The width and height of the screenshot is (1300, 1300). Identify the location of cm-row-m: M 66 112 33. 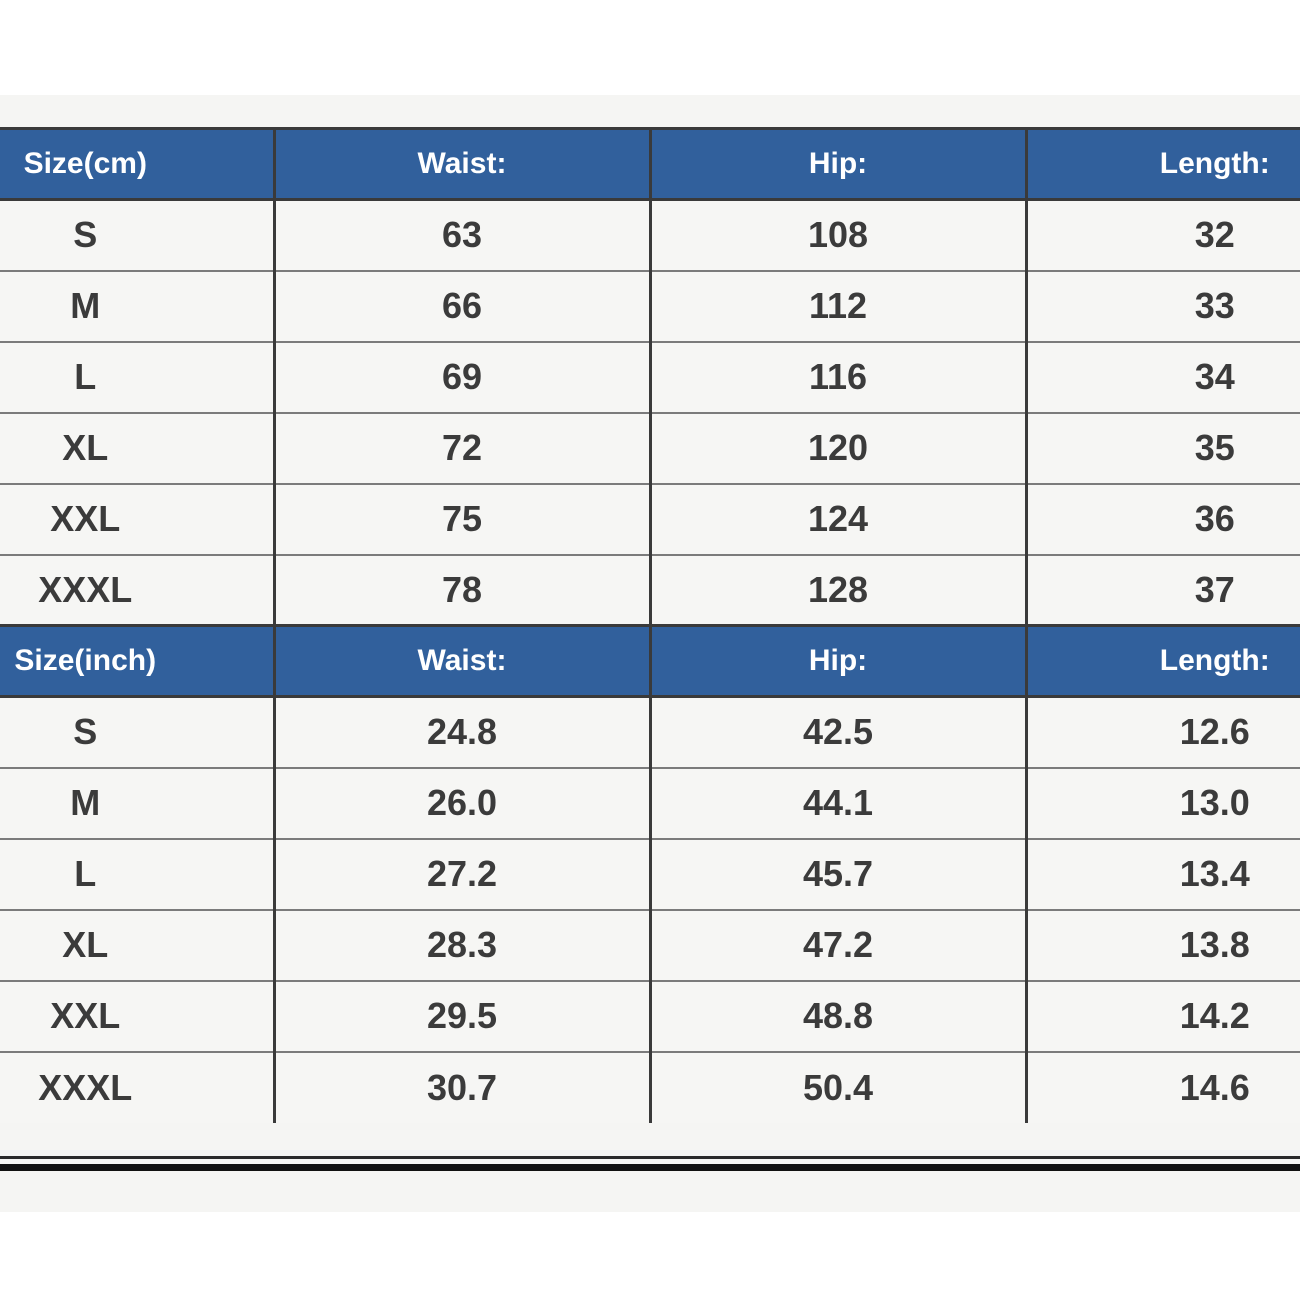
(650, 305).